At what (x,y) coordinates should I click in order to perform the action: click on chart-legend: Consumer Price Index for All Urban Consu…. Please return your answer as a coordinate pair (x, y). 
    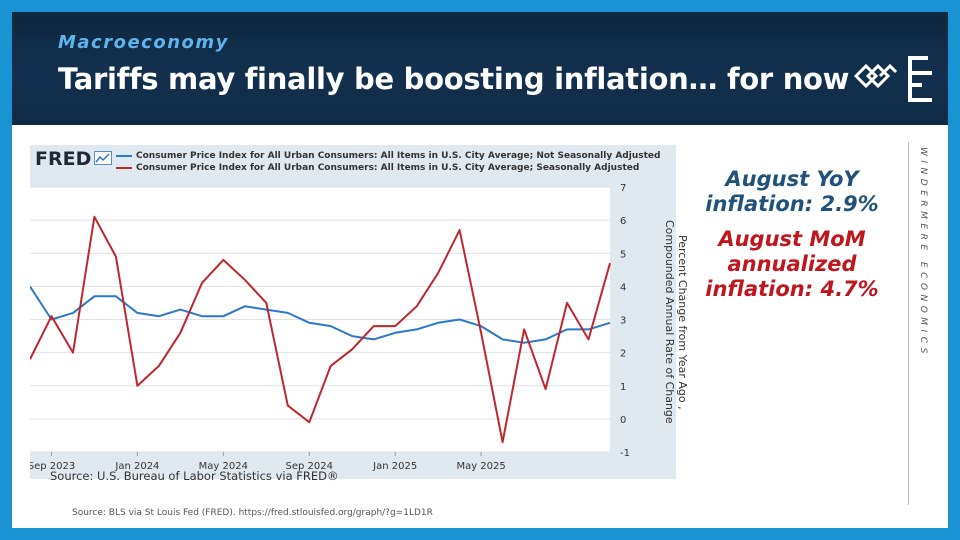
    Looking at the image, I should click on (388, 162).